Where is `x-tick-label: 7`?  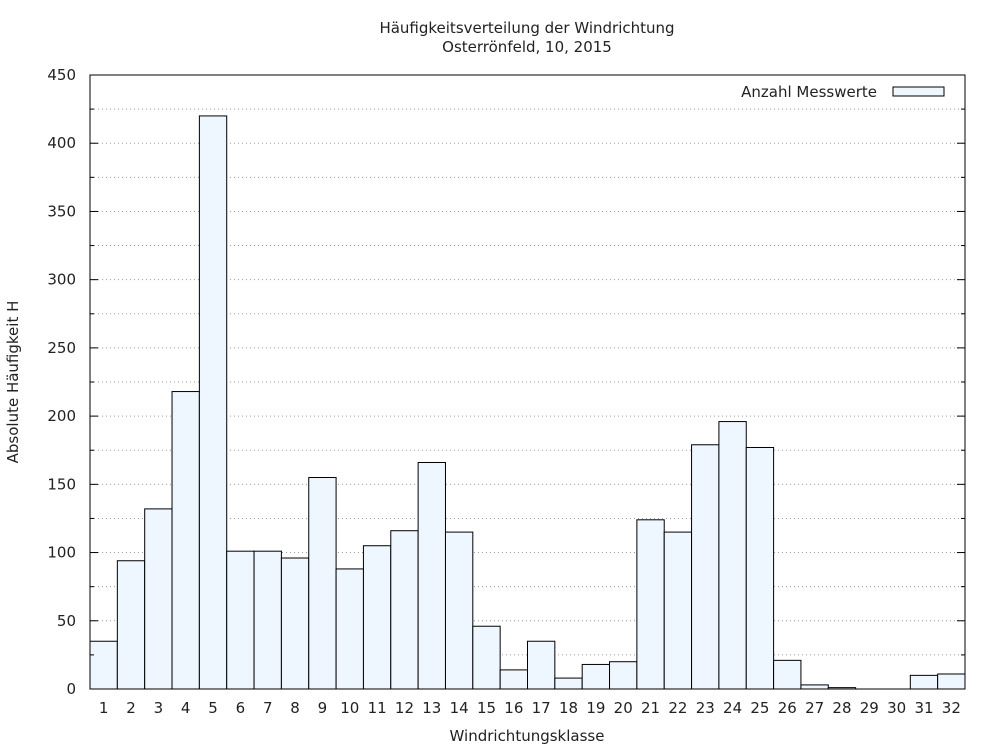
x-tick-label: 7 is located at coordinates (268, 708).